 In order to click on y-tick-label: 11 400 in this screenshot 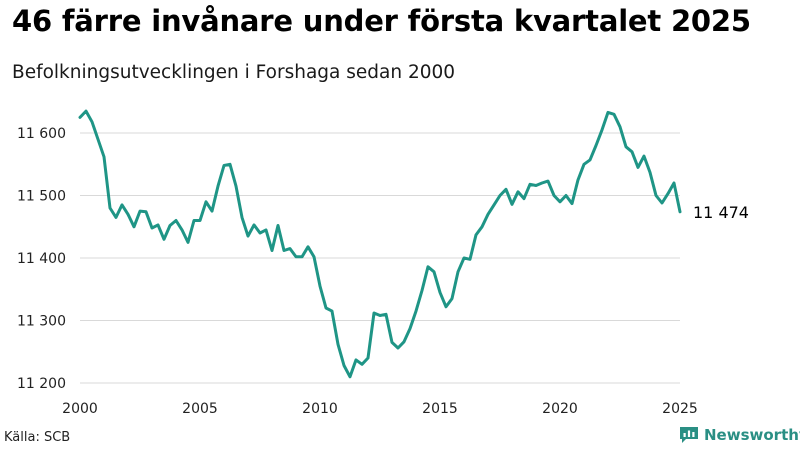, I will do `click(41, 259)`.